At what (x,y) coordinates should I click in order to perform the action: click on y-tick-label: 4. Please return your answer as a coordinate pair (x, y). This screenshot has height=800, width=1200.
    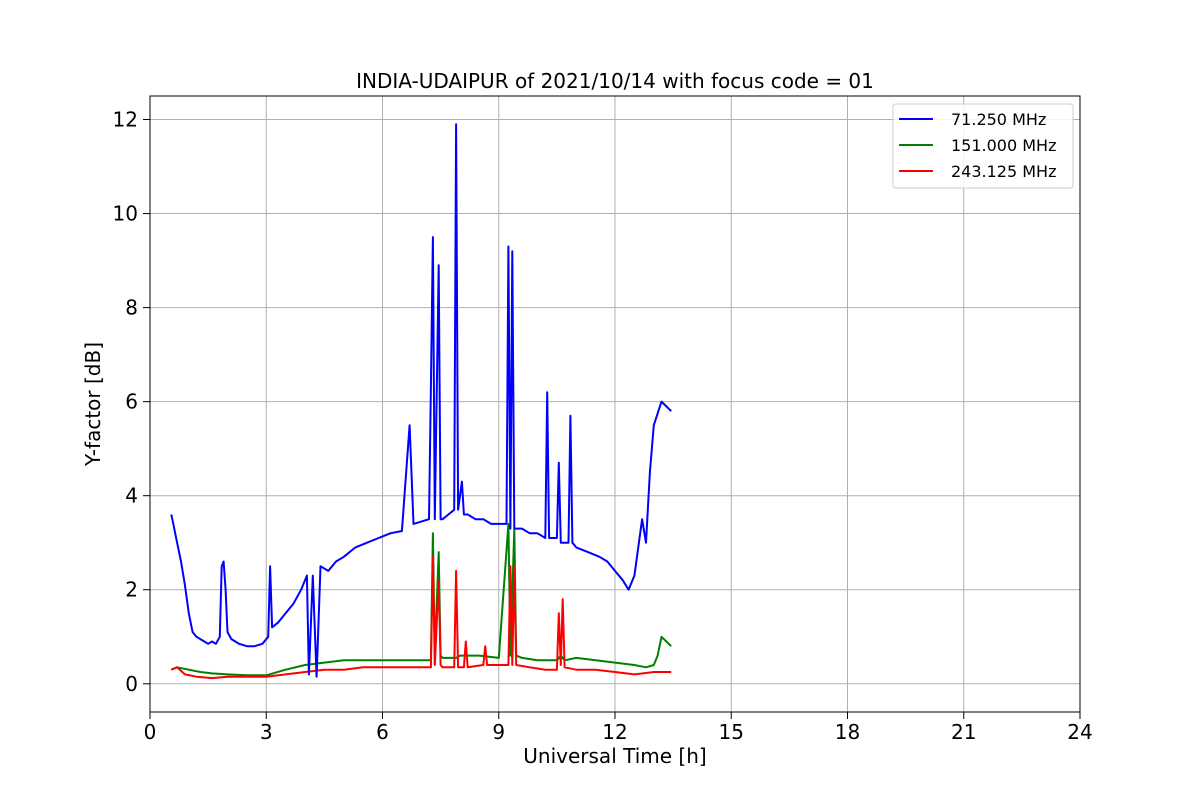
    Looking at the image, I should click on (131, 496).